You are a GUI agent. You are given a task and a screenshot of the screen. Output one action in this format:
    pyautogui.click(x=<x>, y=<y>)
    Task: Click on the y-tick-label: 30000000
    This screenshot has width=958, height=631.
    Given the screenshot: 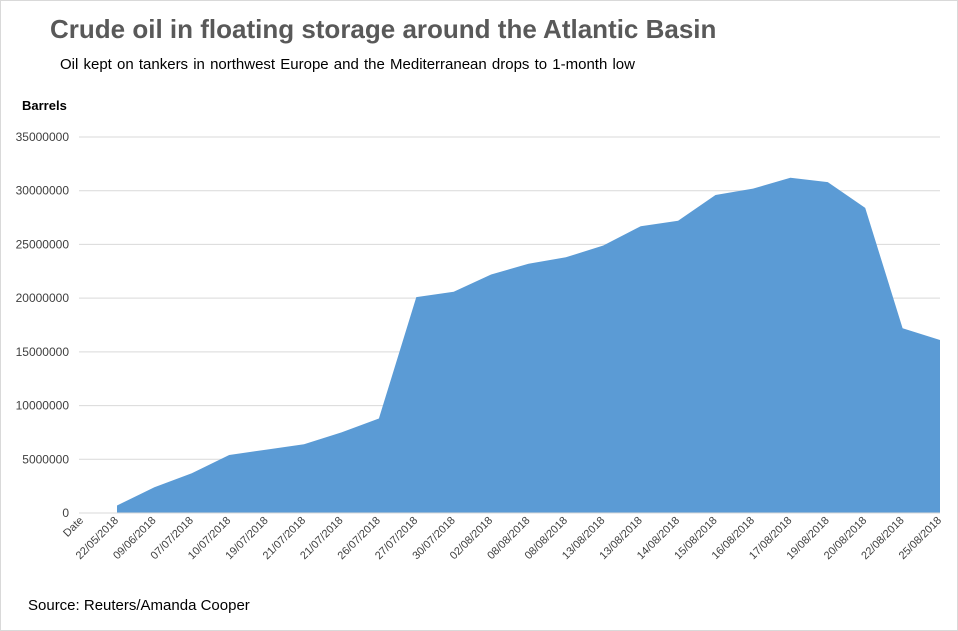 What is the action you would take?
    pyautogui.click(x=43, y=191)
    